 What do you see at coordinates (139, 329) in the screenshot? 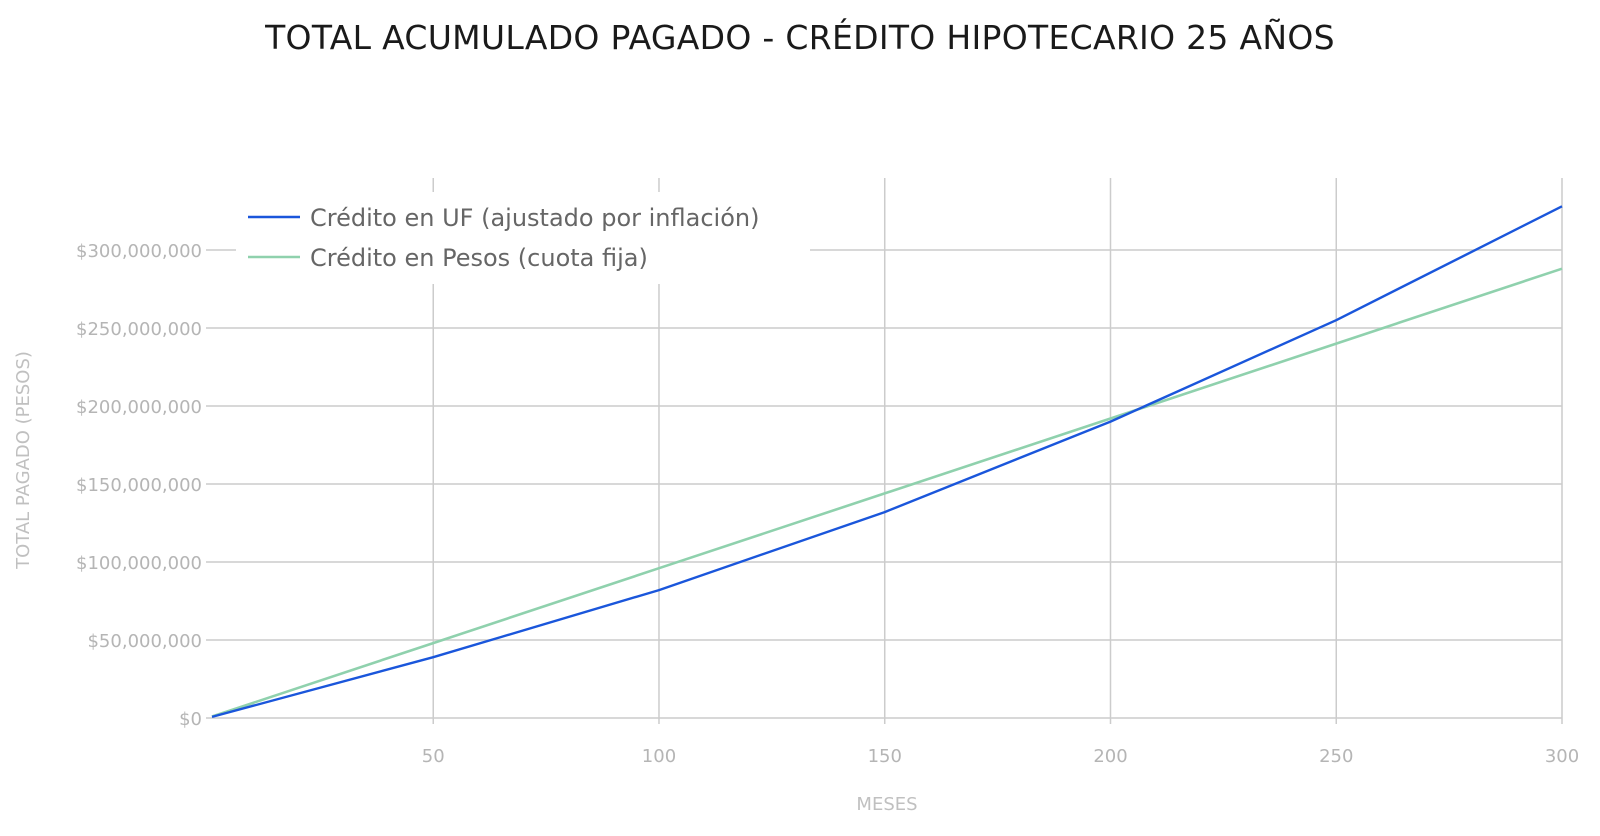
I see `y-tick-label: $250,000,000` at bounding box center [139, 329].